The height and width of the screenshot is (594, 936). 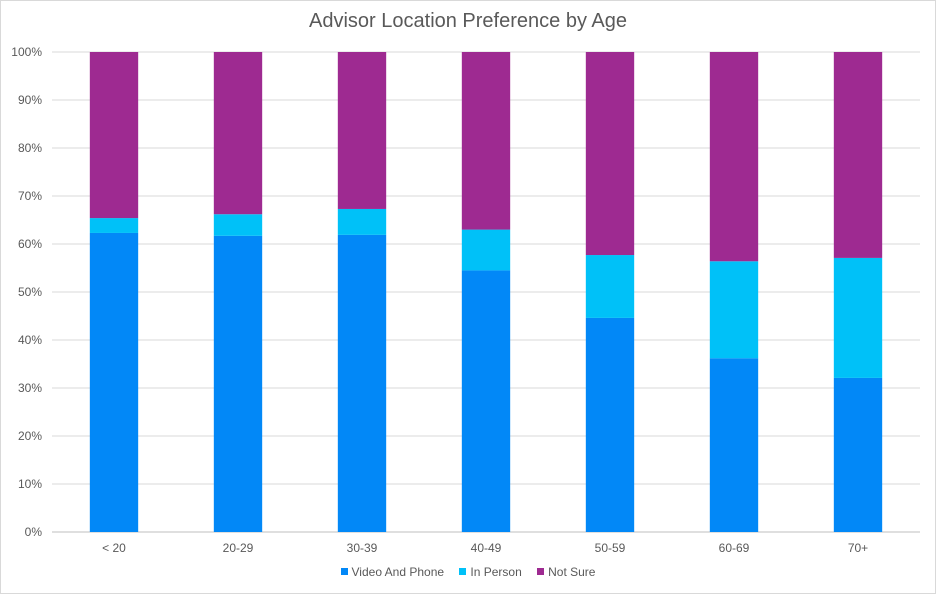 I want to click on y-tick-label: 100%, so click(x=26, y=52).